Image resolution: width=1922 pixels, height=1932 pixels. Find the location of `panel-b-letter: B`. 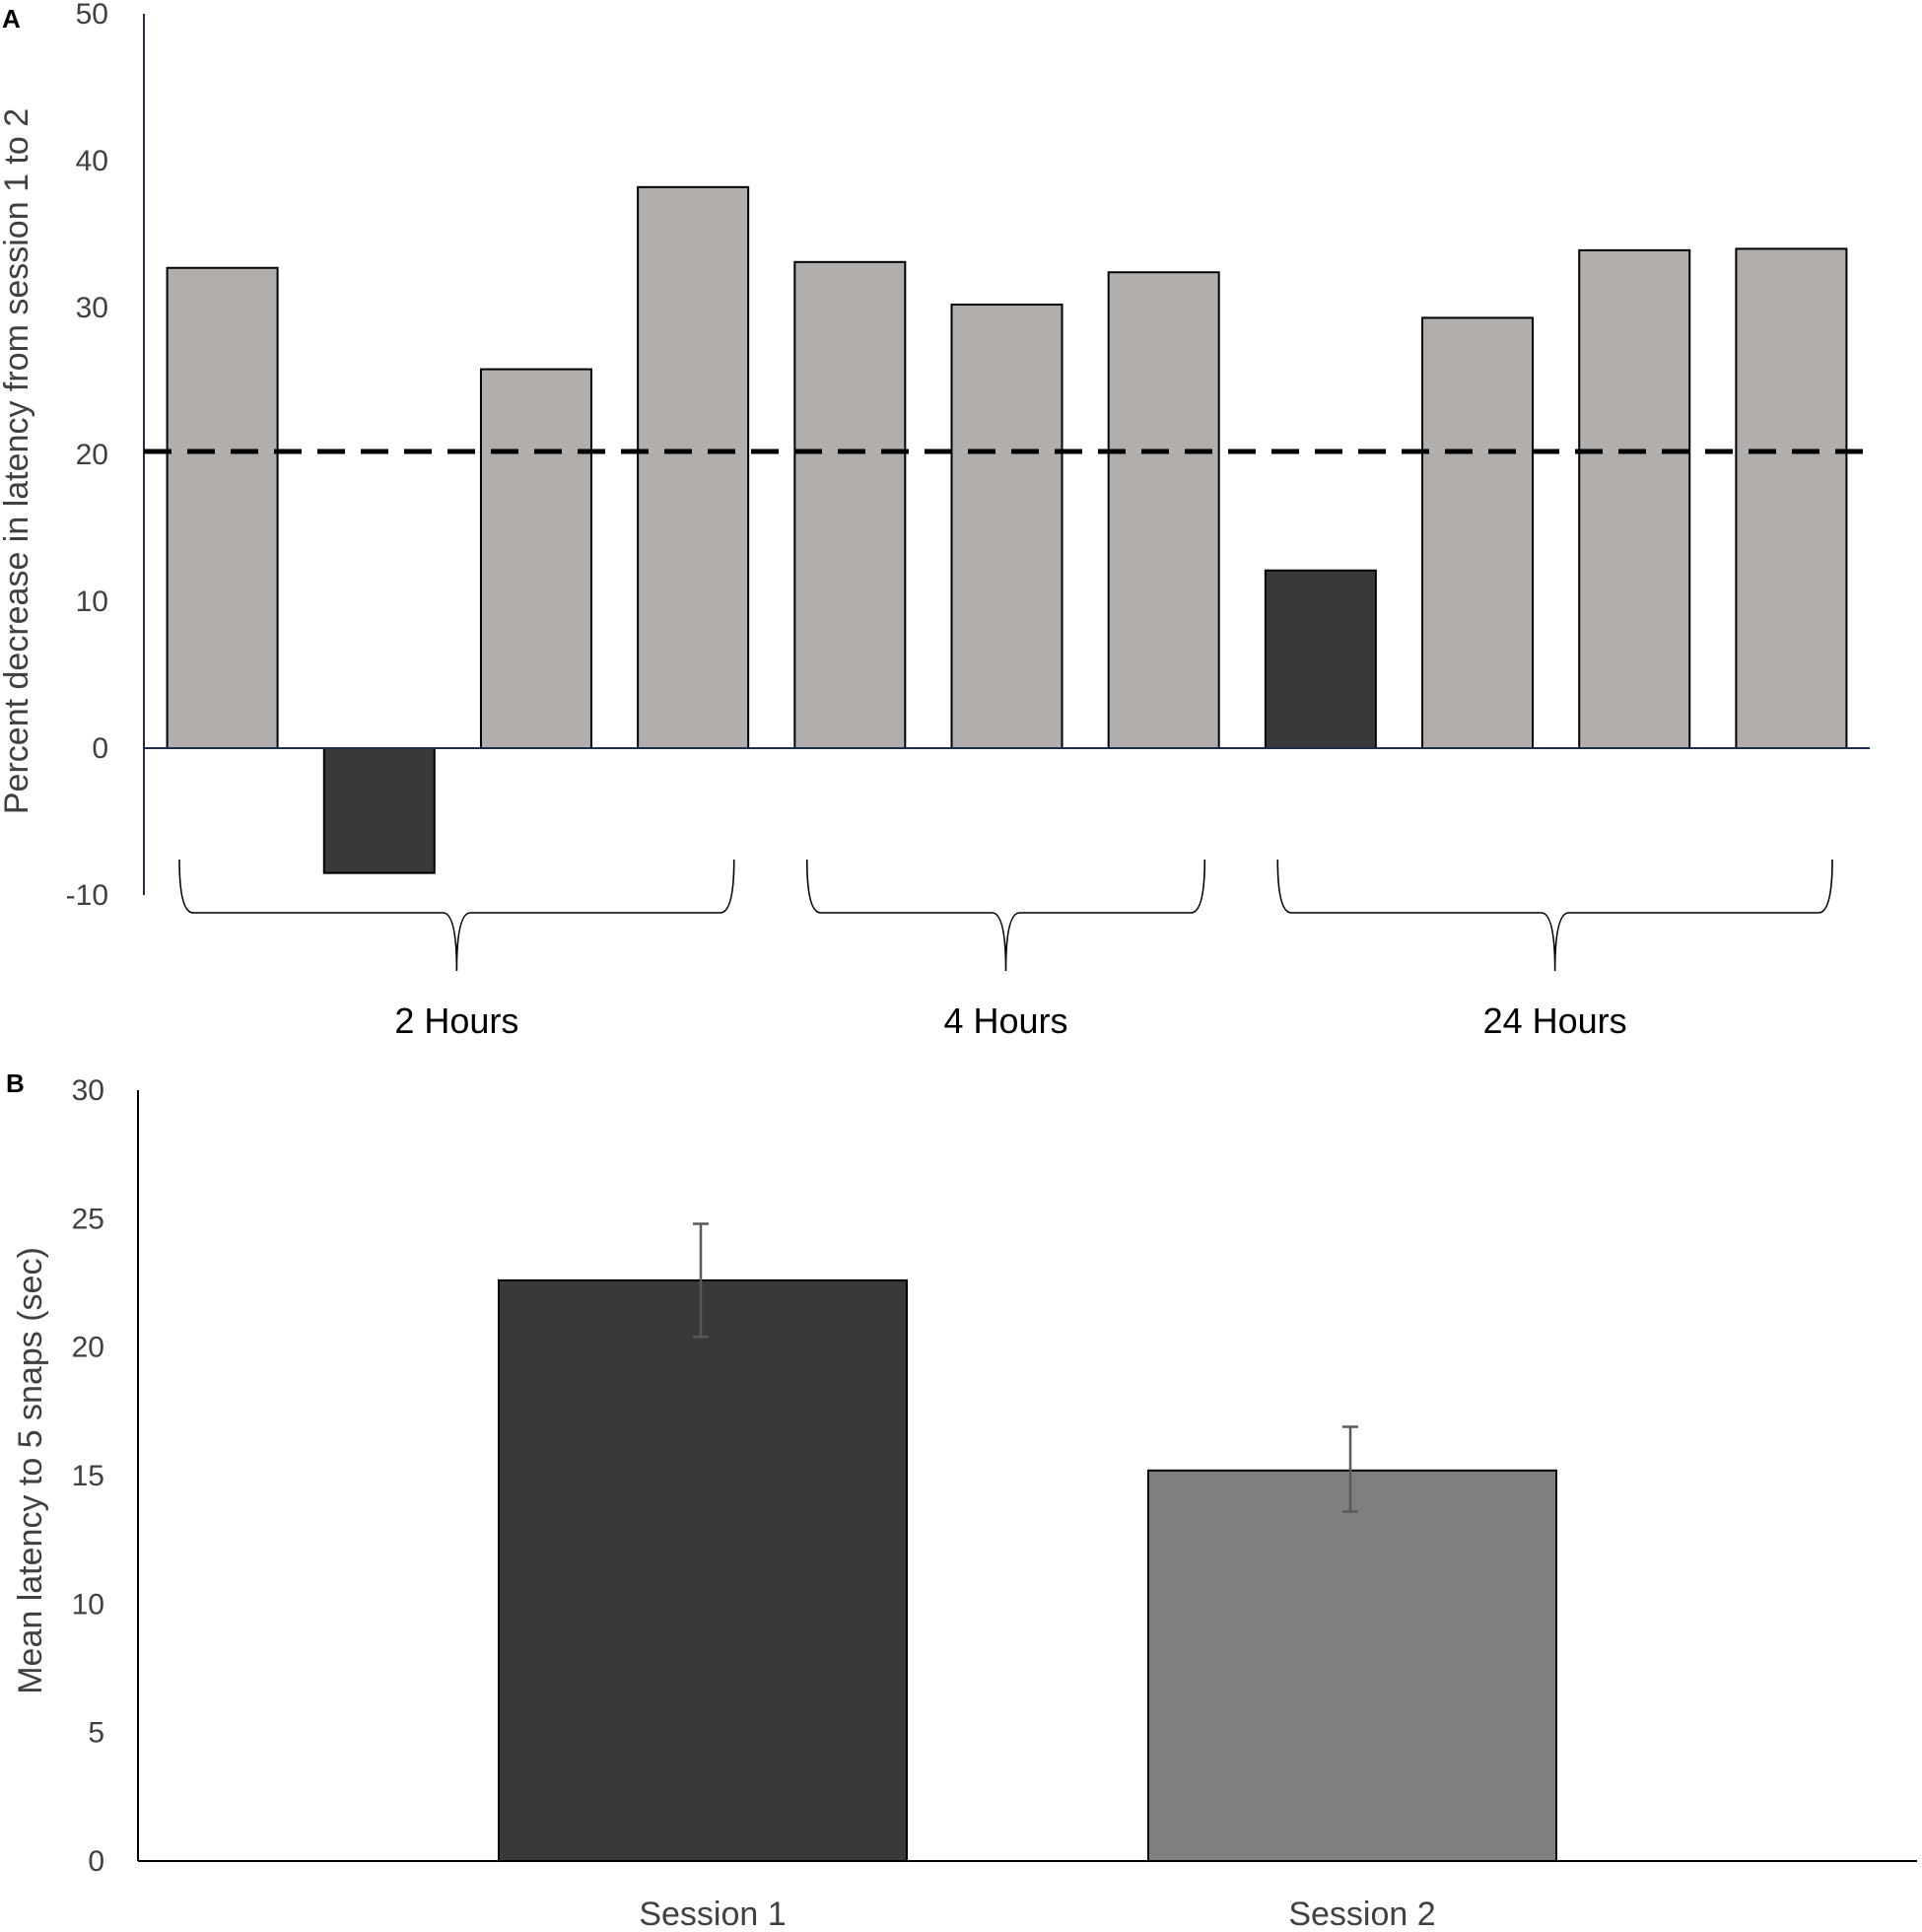

panel-b-letter: B is located at coordinates (15, 1084).